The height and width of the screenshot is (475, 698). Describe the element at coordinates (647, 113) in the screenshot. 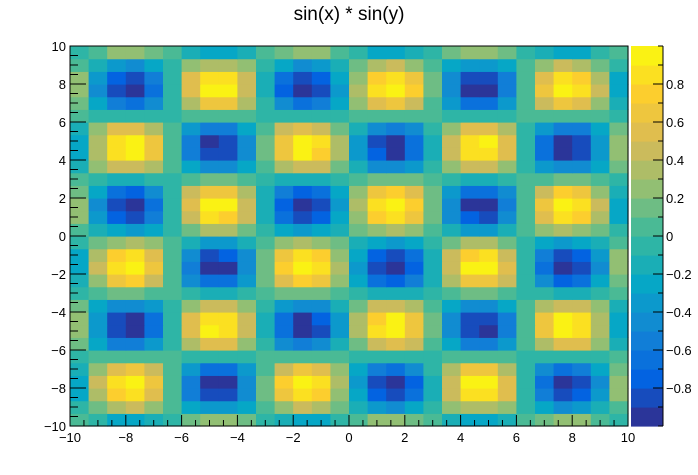

I see `colorbar-level` at that location.